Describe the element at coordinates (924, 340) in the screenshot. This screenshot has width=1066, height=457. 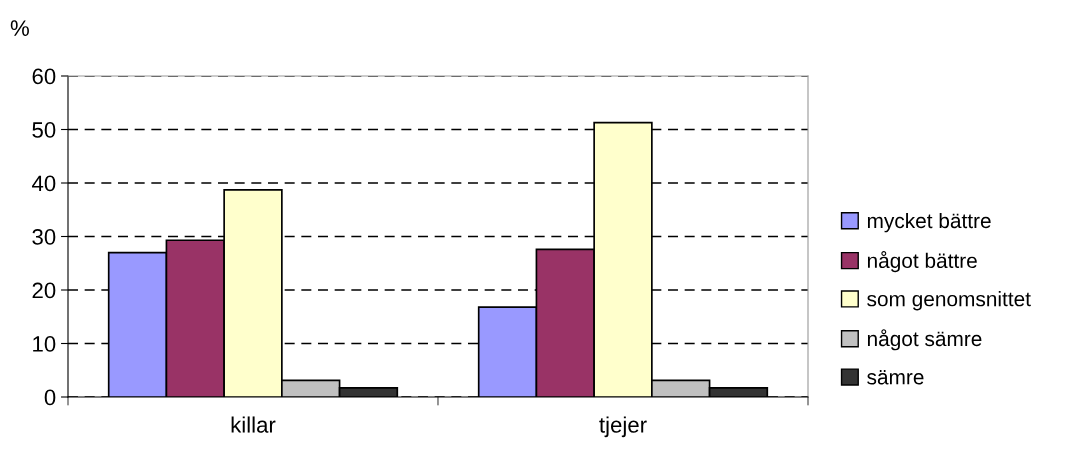
I see `legend-label: något sämre` at that location.